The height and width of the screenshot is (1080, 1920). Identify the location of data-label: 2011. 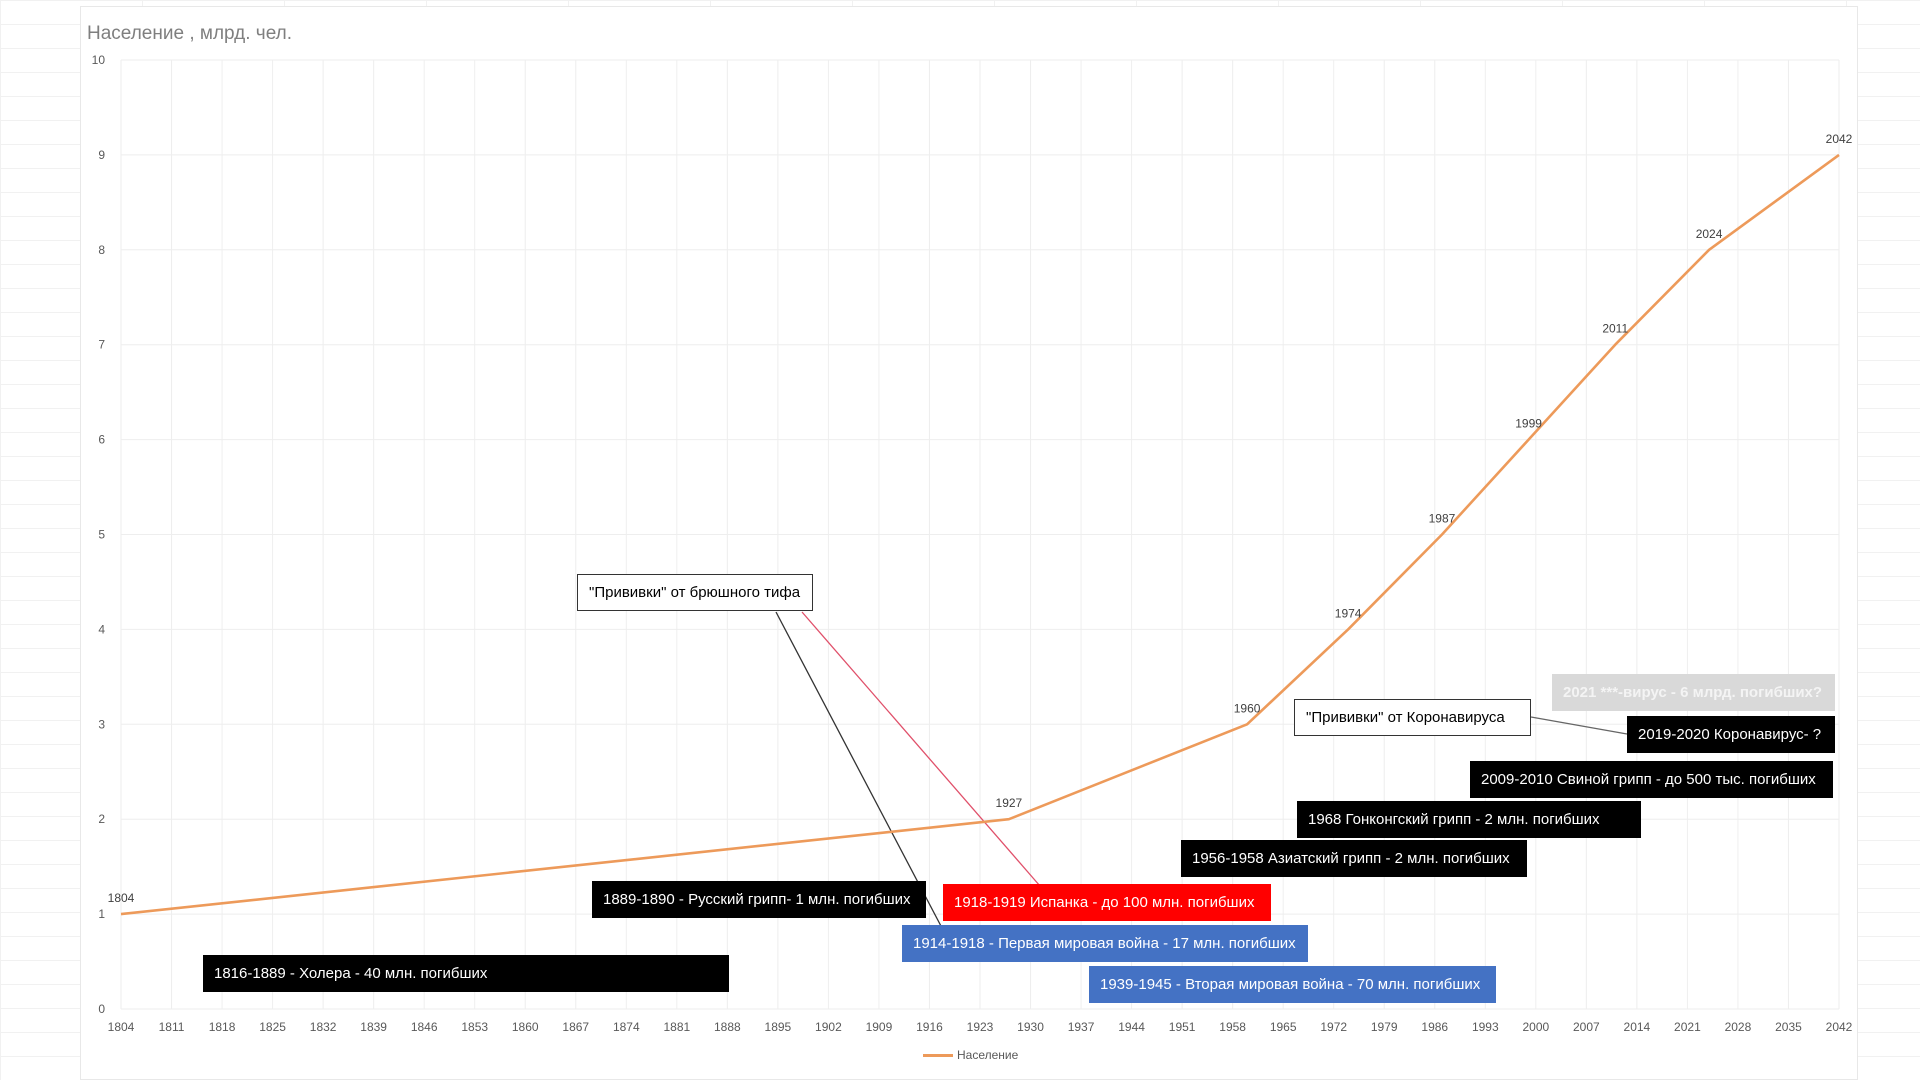
(1615, 329).